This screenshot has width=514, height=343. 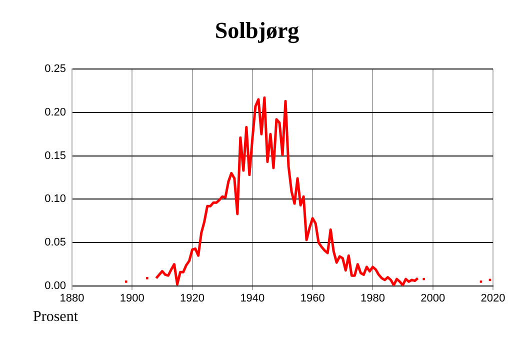 I want to click on x-tick-label: 2000, so click(x=433, y=298).